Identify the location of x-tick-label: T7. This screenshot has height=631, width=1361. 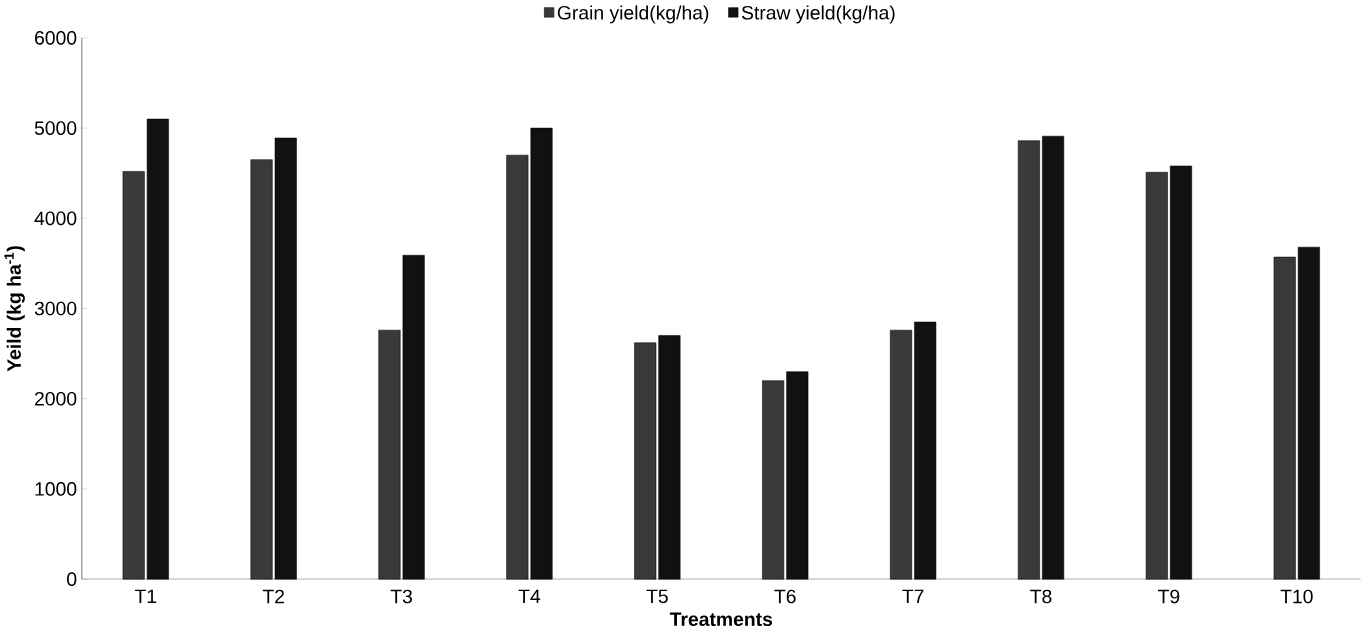
(913, 596).